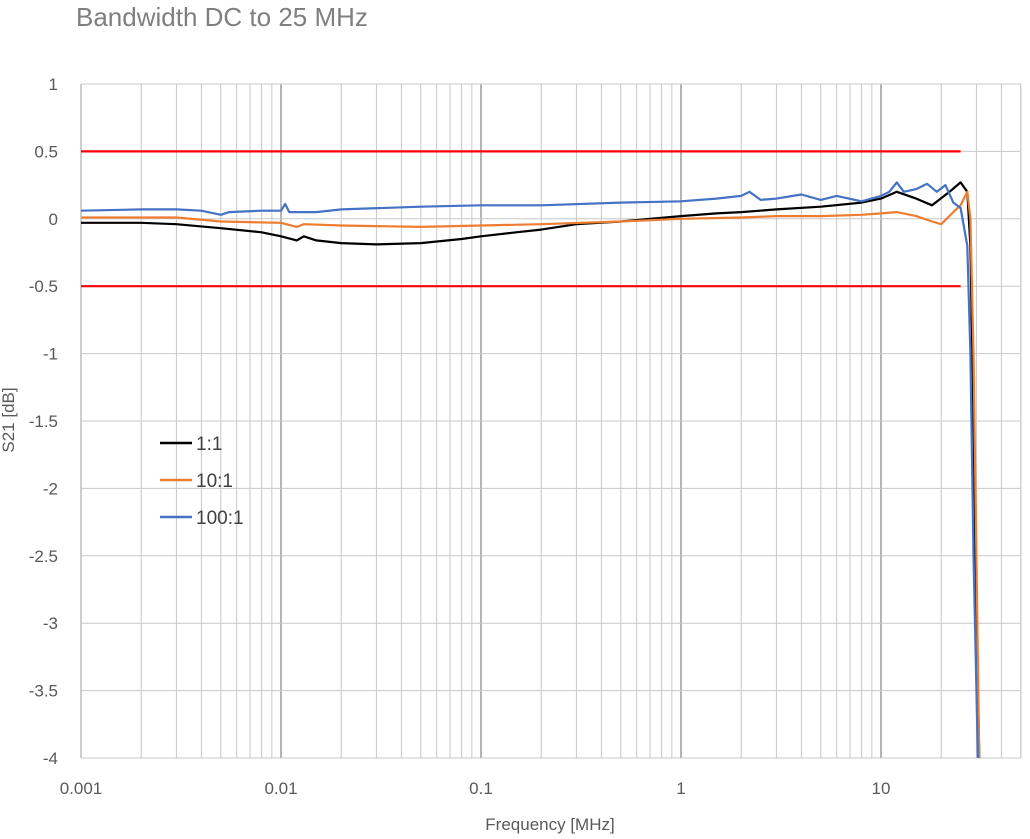 The image size is (1030, 839). I want to click on legend-item: 10:1, so click(196, 481).